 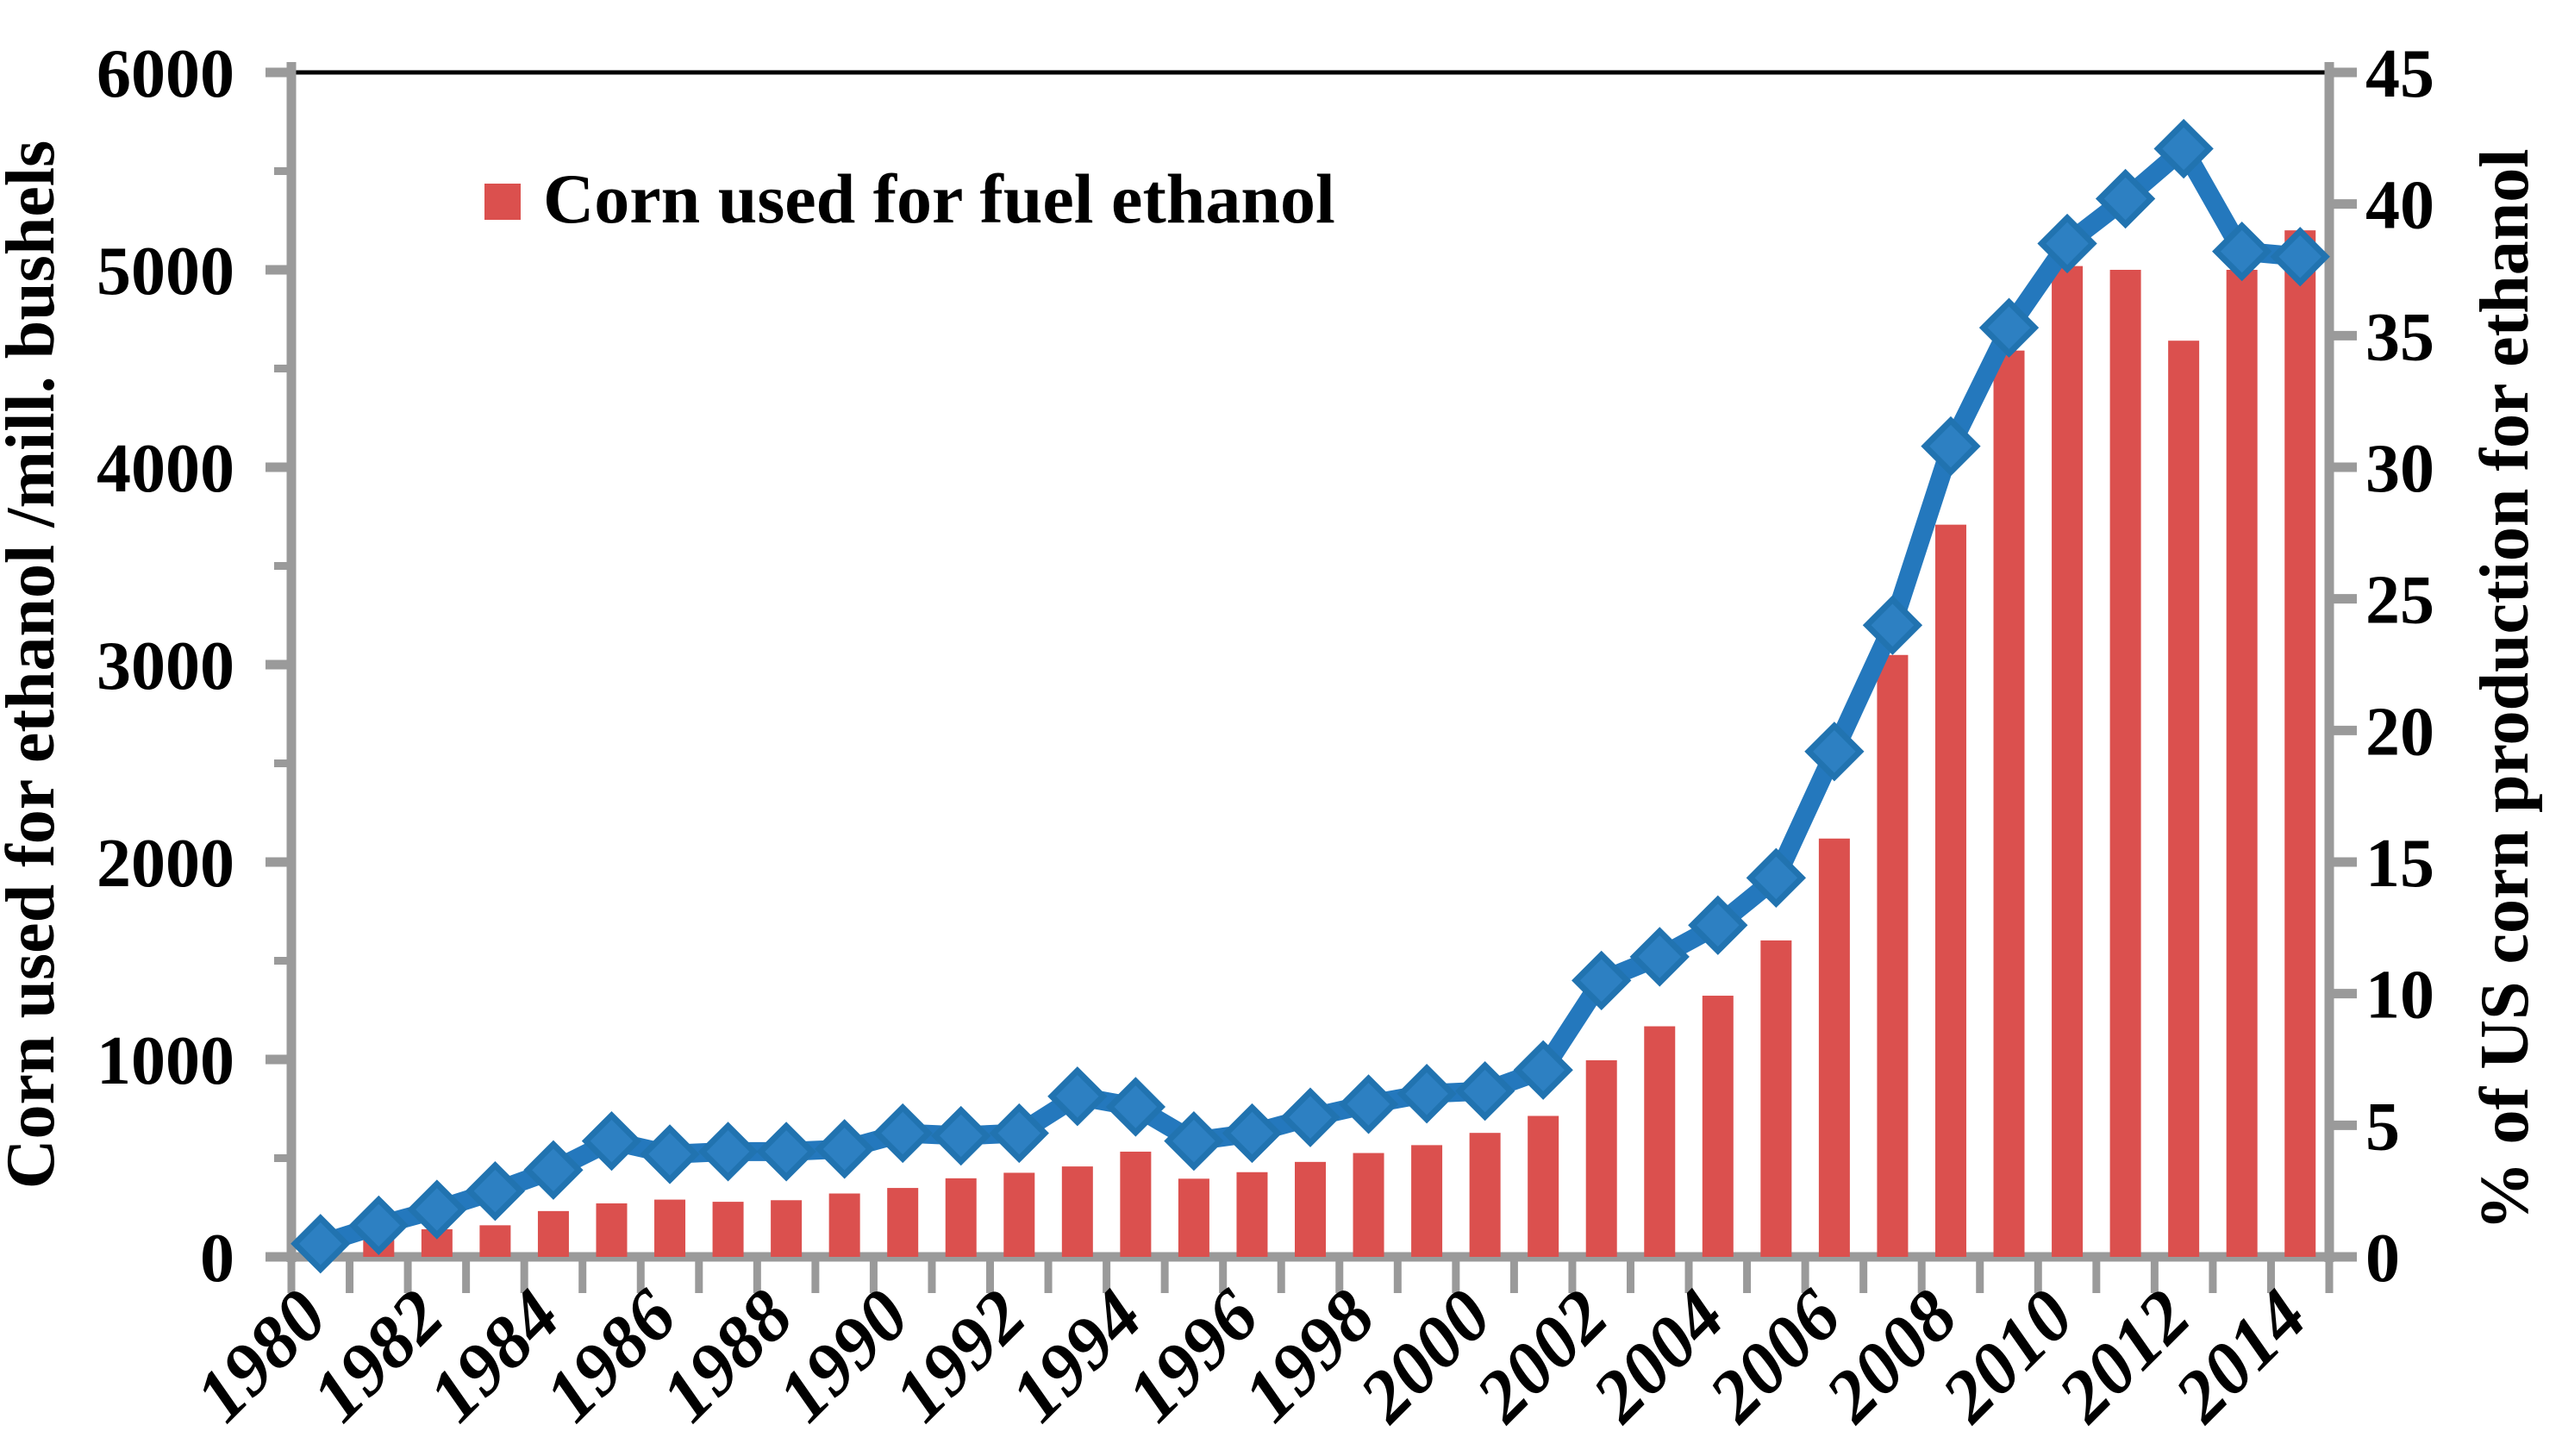 What do you see at coordinates (611, 1141) in the screenshot?
I see `diamond-marker-1985` at bounding box center [611, 1141].